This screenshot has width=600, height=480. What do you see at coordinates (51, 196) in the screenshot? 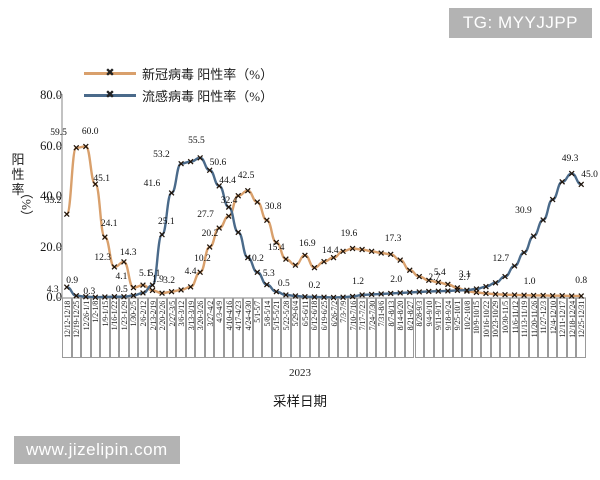
I see `y-axis-tick-label: 40.0` at bounding box center [51, 196].